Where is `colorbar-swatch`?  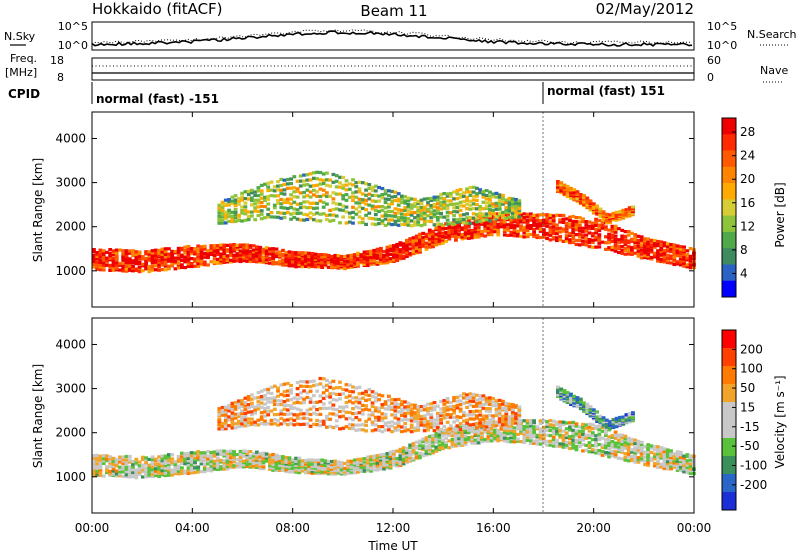
colorbar-swatch is located at coordinates (729, 256).